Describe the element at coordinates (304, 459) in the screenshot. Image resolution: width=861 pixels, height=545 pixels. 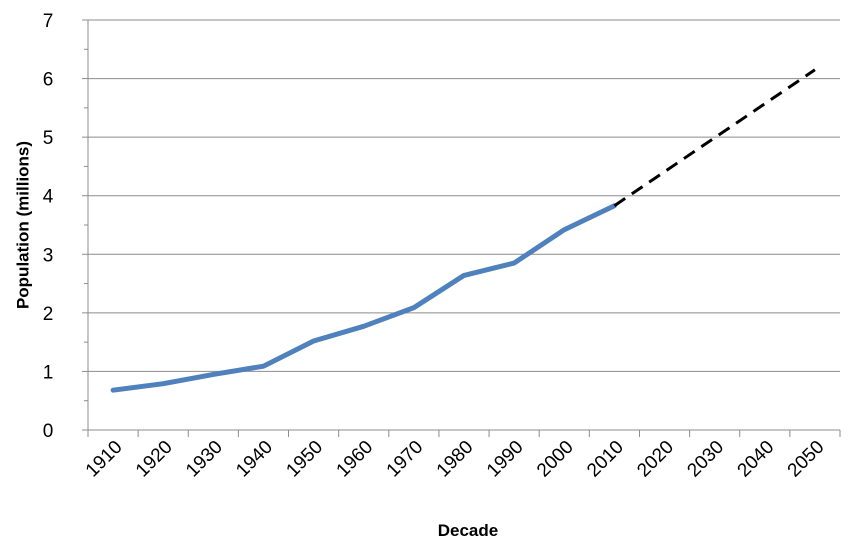
I see `x-tick-label: 1950` at that location.